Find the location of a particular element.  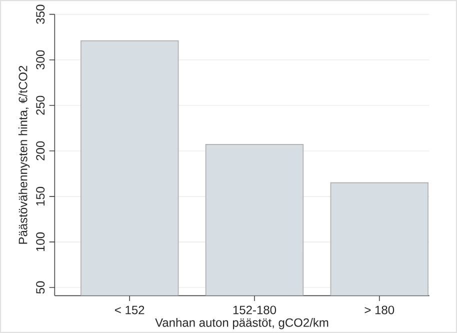

y-axis-title: Päästövähennysten hinta, €/tCO2 is located at coordinates (24, 155).